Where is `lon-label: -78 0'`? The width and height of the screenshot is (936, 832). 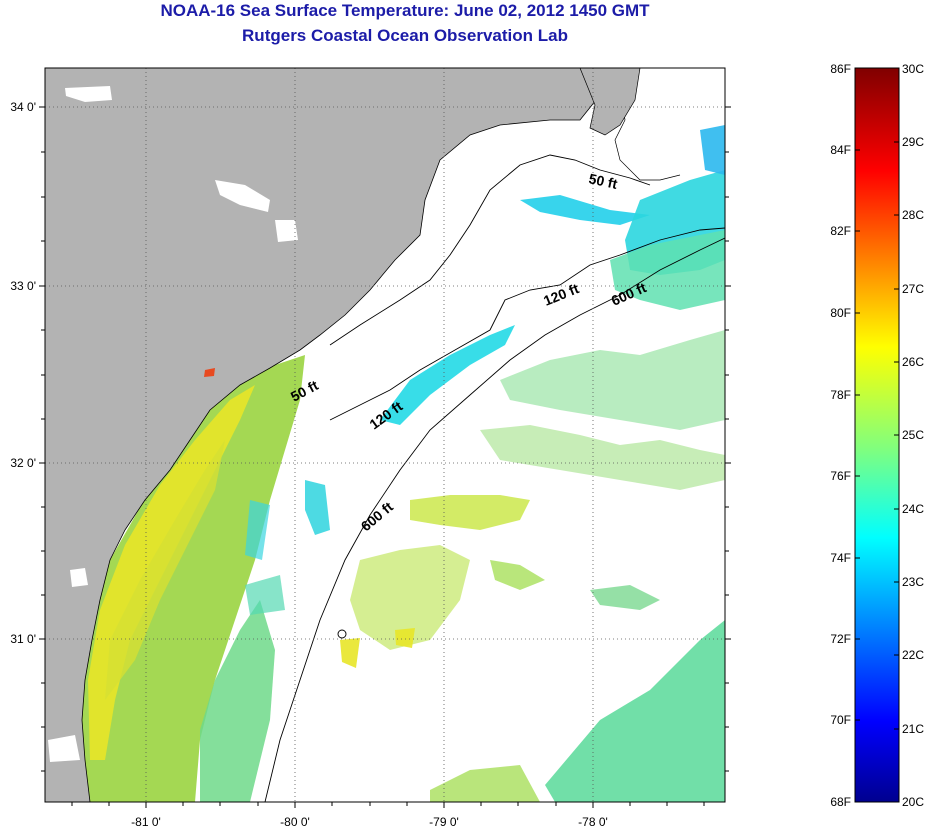 lon-label: -78 0' is located at coordinates (593, 822).